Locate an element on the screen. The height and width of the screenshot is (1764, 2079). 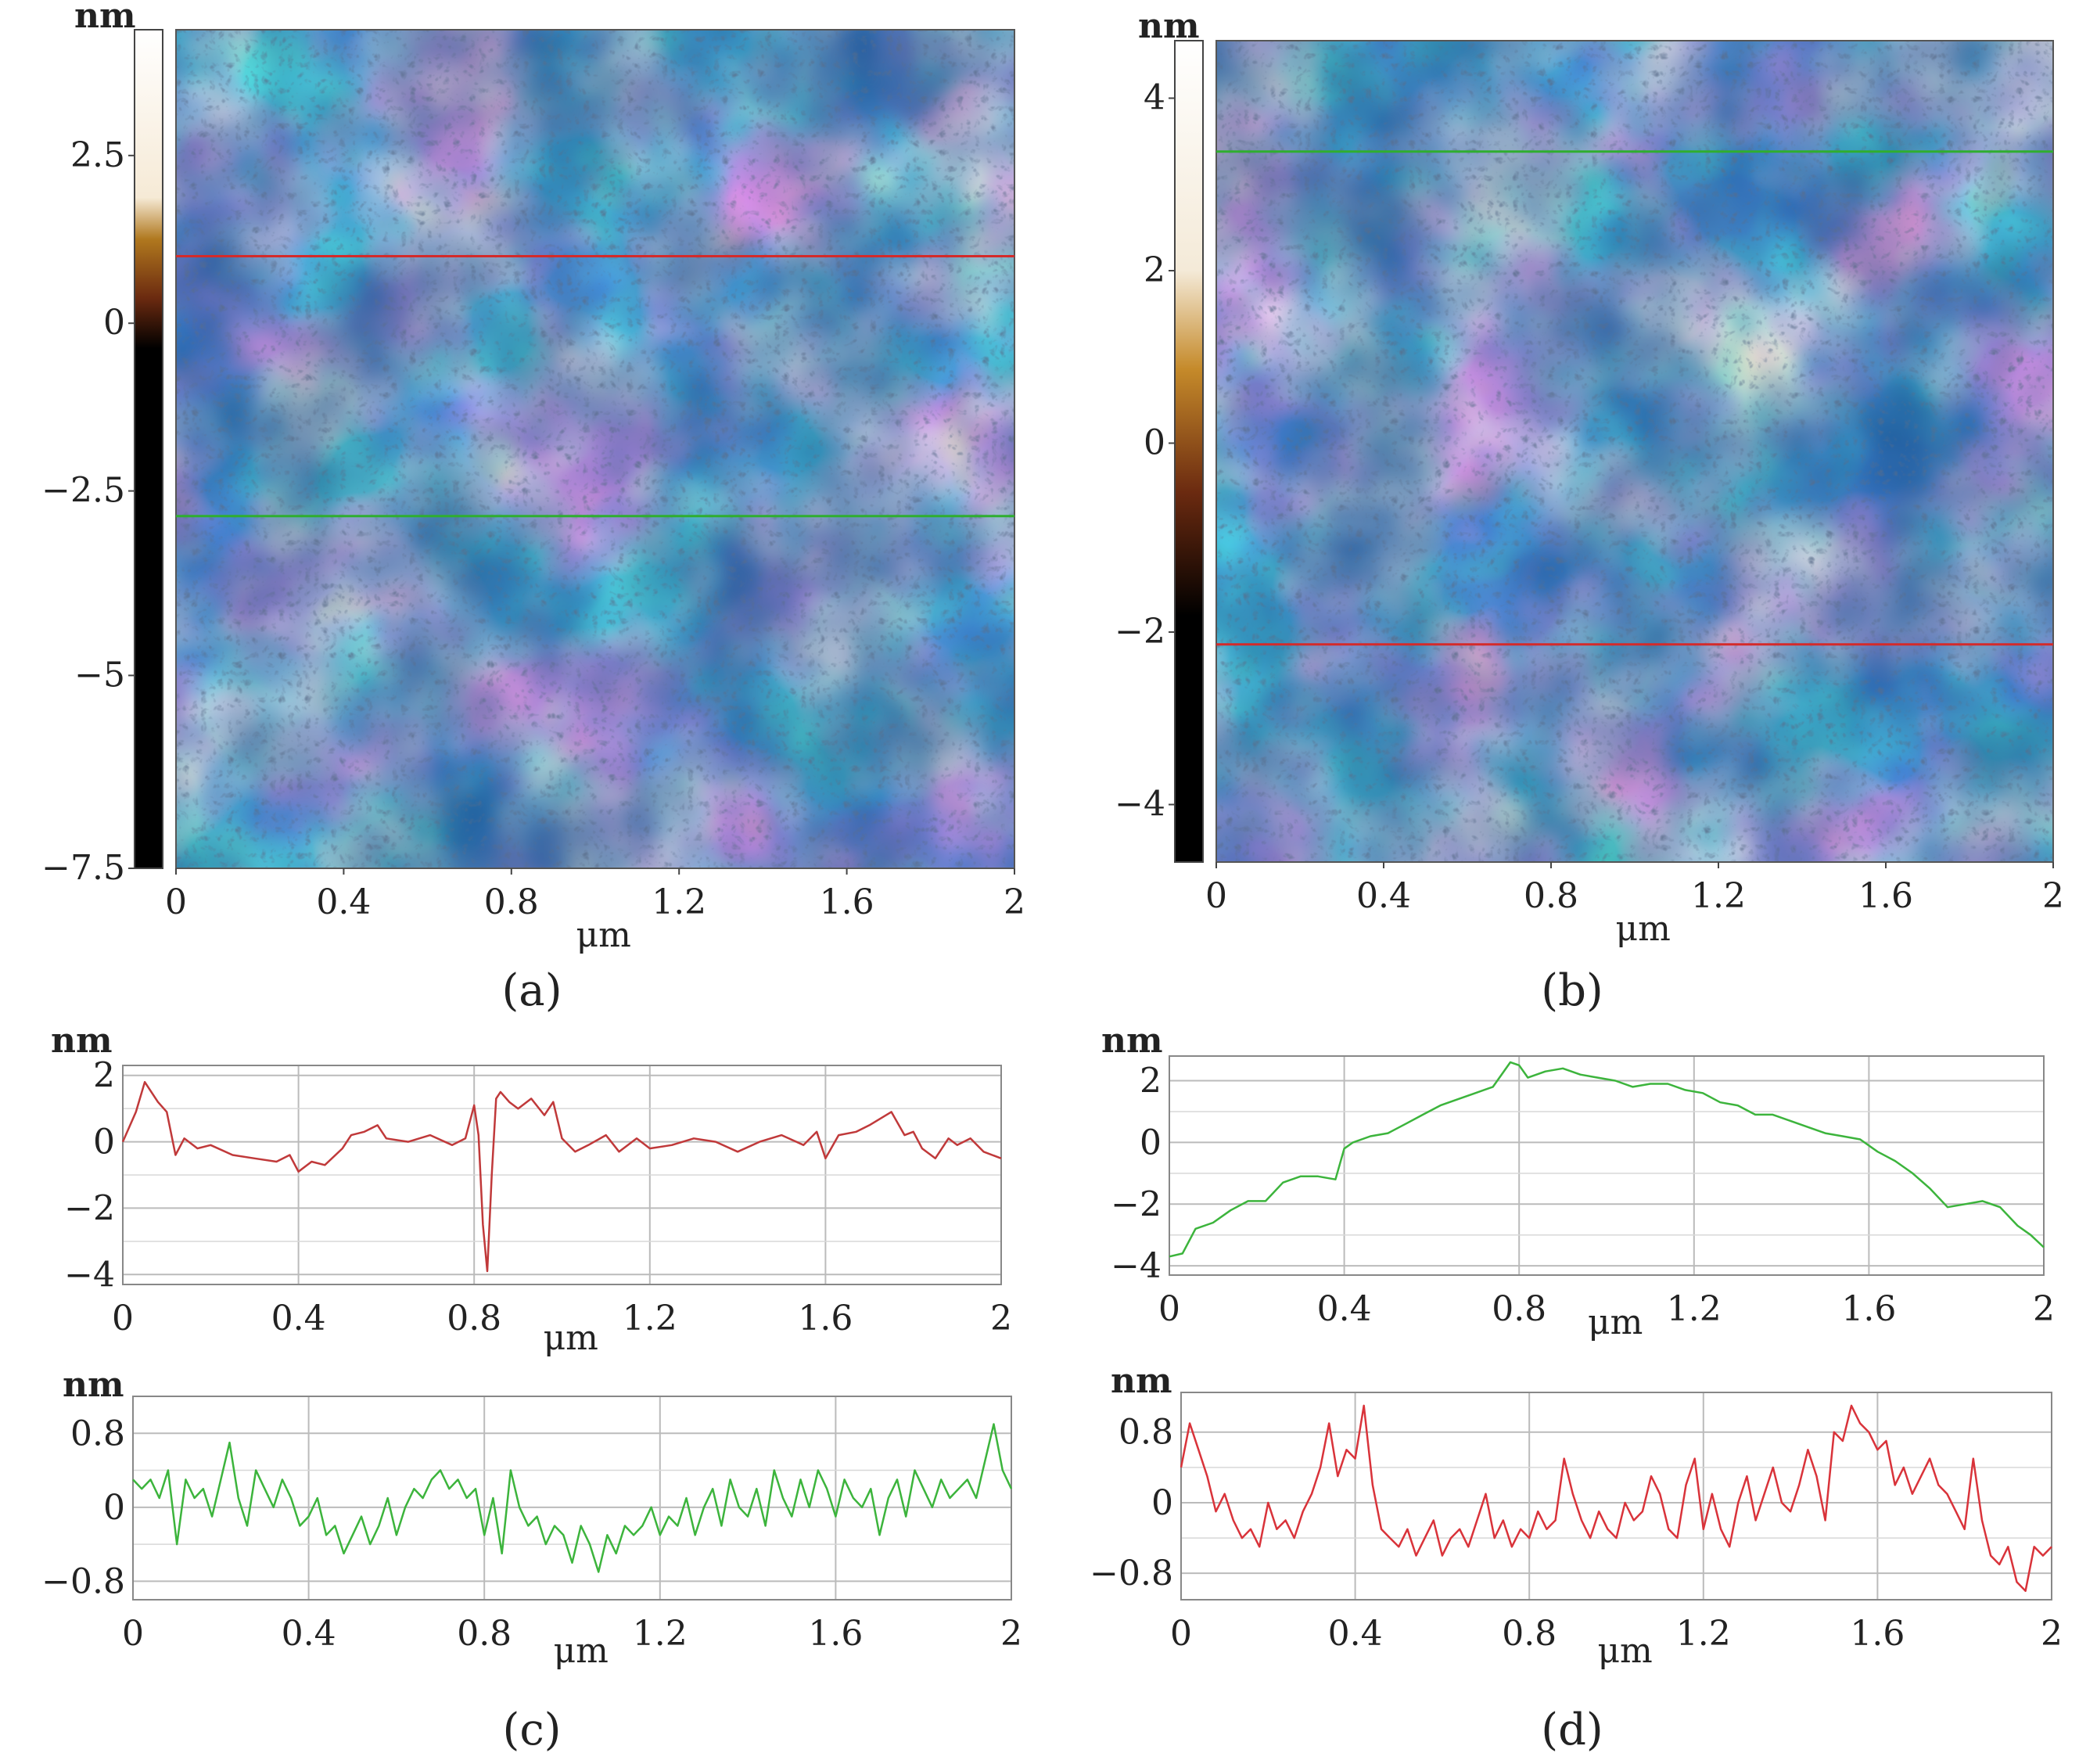
colorbar-tick-label: −4 is located at coordinates (1140, 805).